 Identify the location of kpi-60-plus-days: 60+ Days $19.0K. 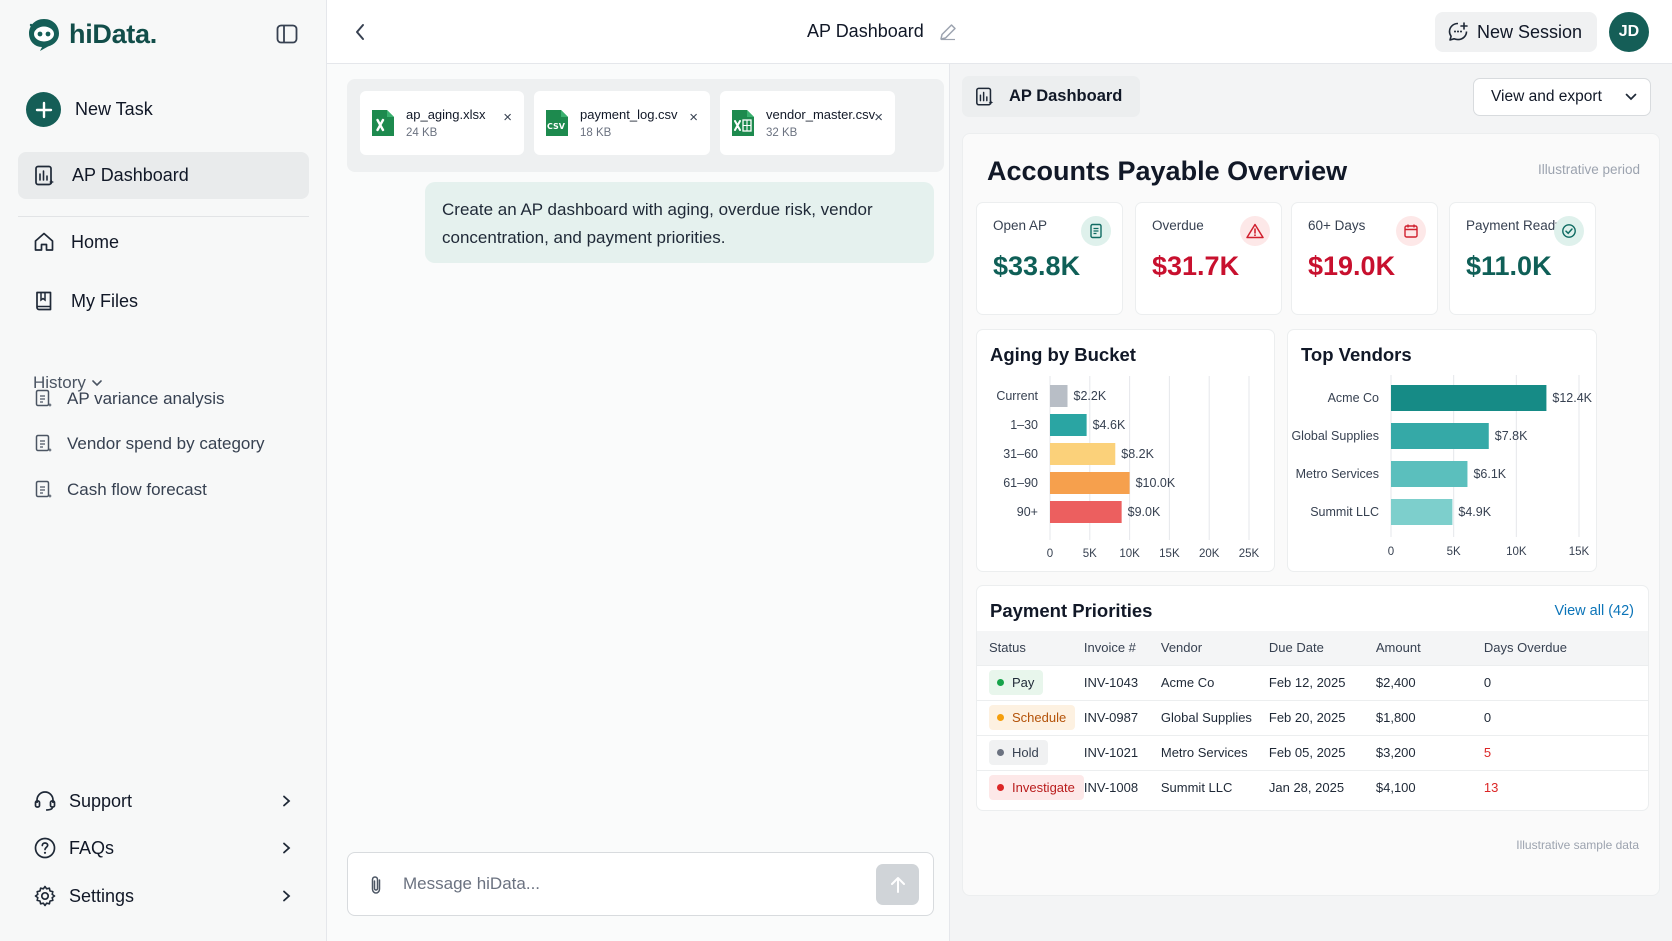
(1364, 258).